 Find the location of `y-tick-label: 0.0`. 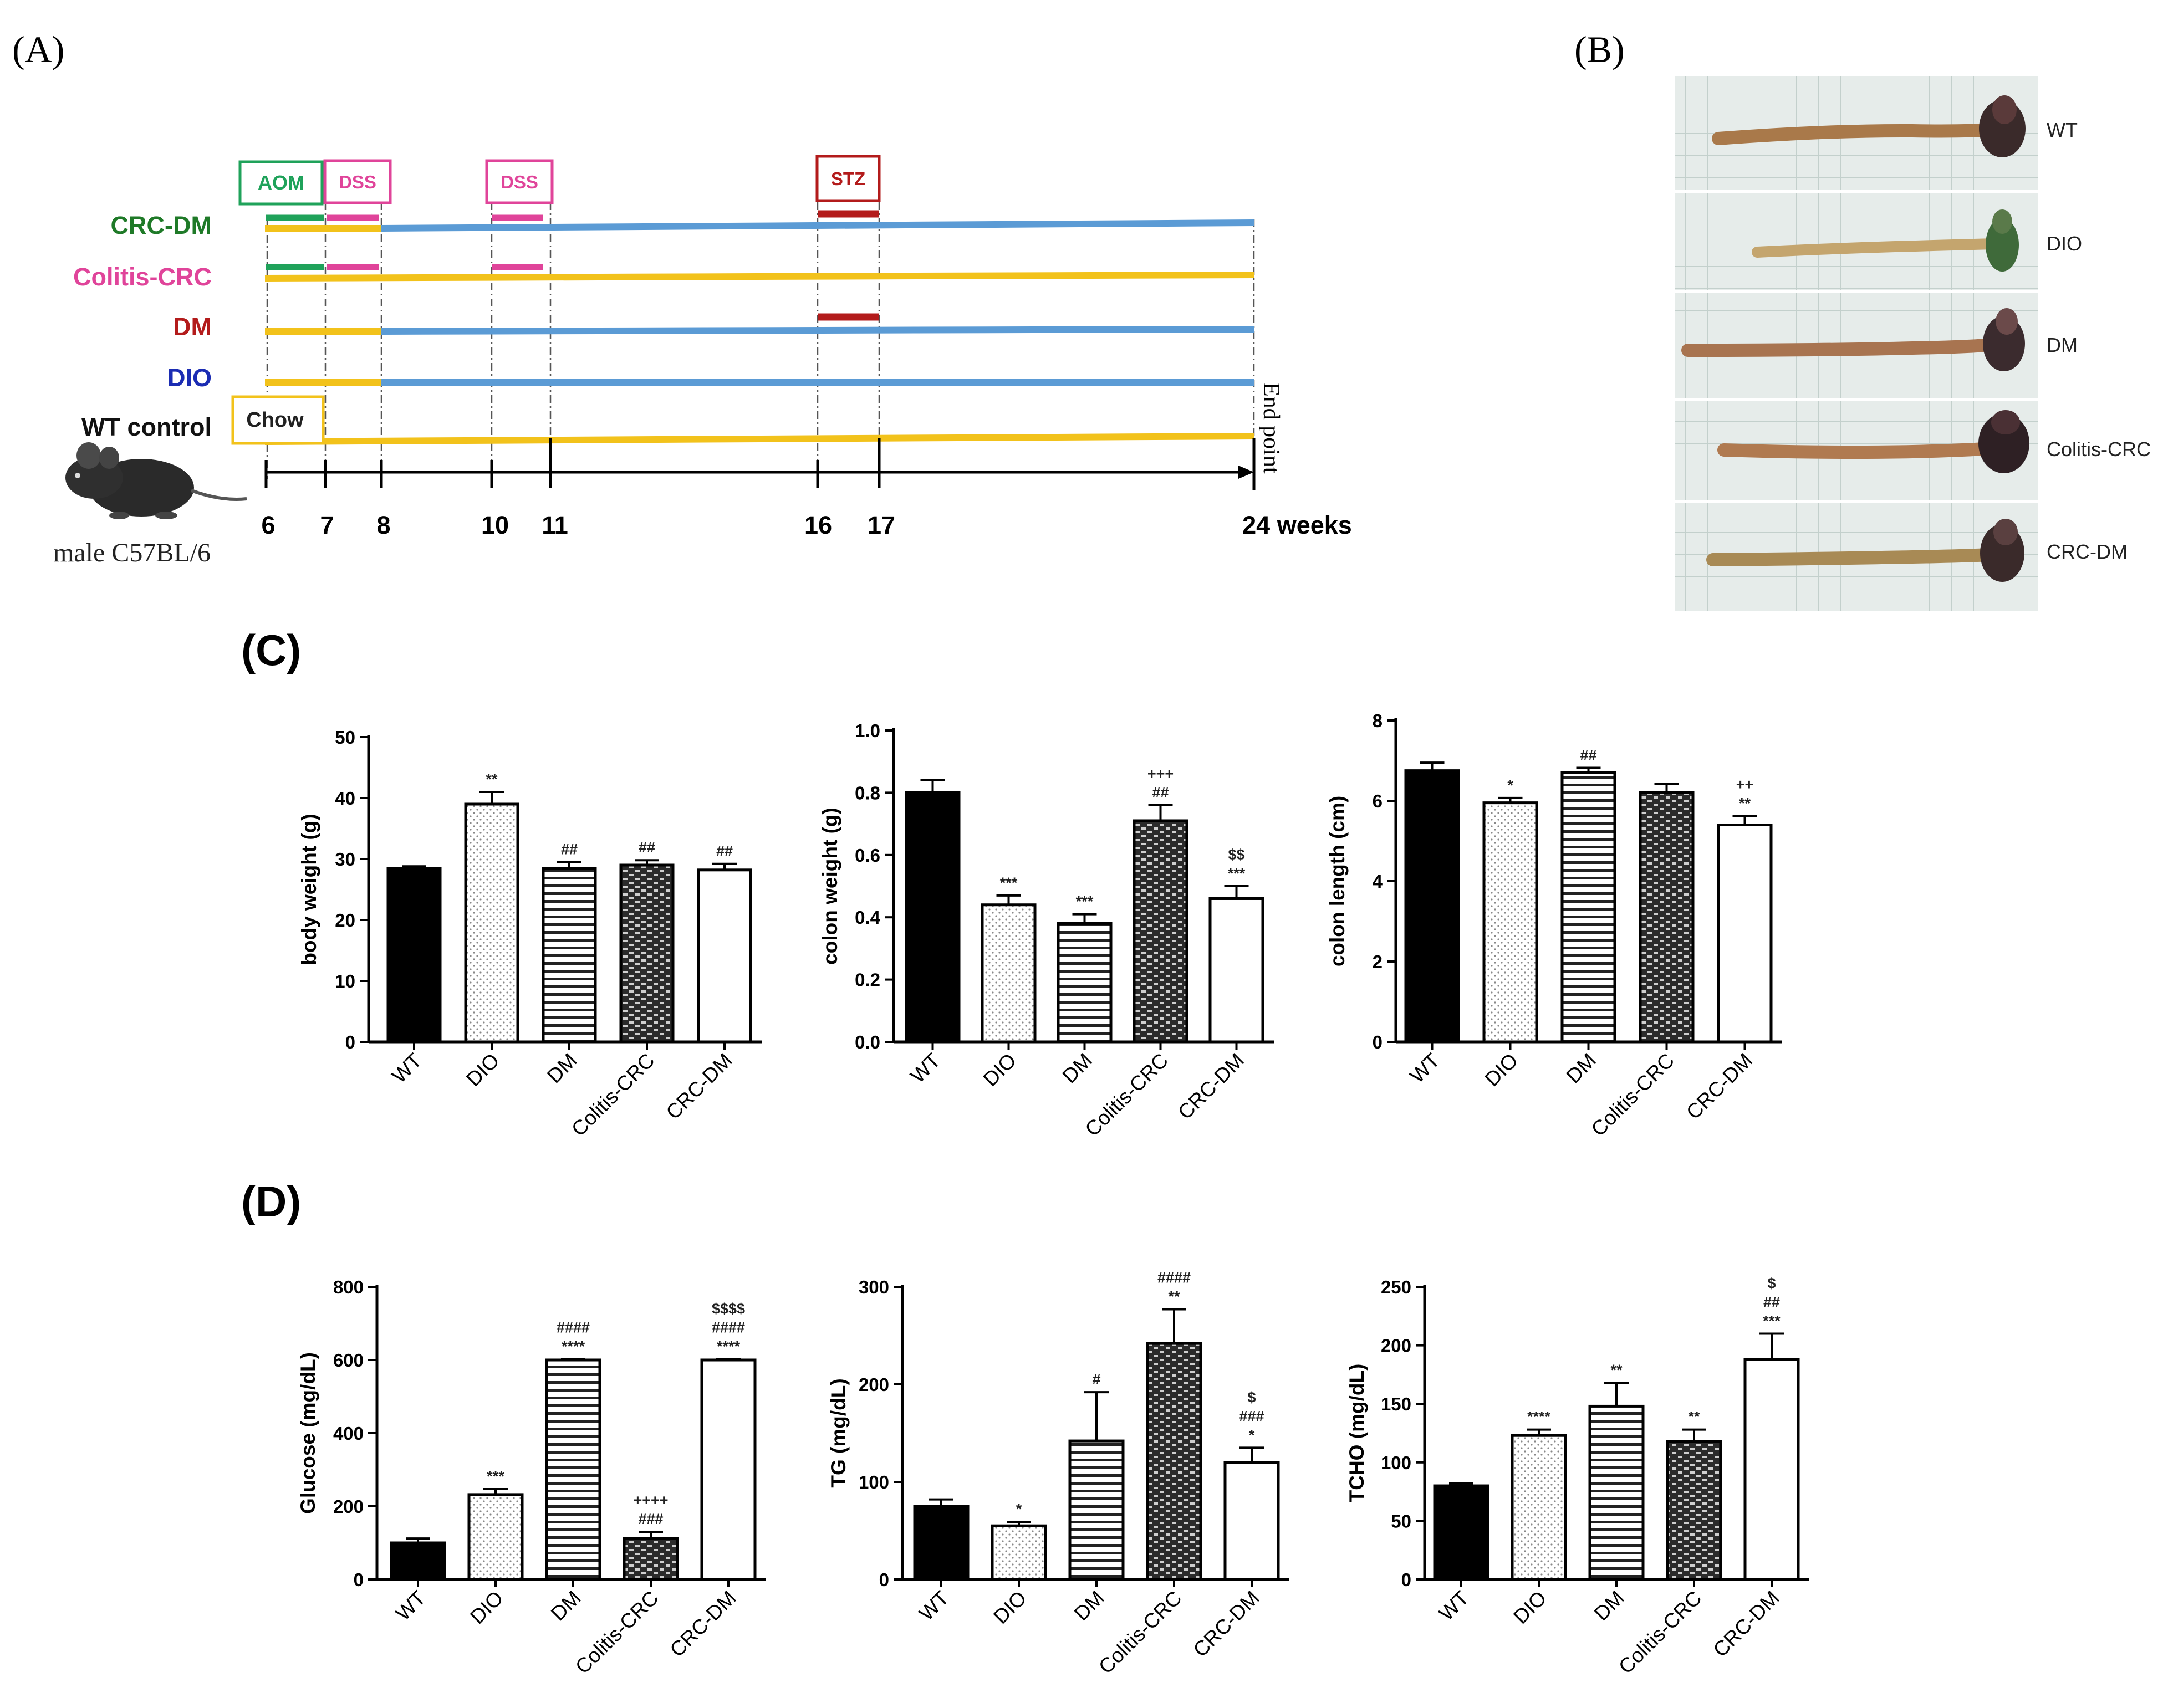

y-tick-label: 0.0 is located at coordinates (867, 1042).